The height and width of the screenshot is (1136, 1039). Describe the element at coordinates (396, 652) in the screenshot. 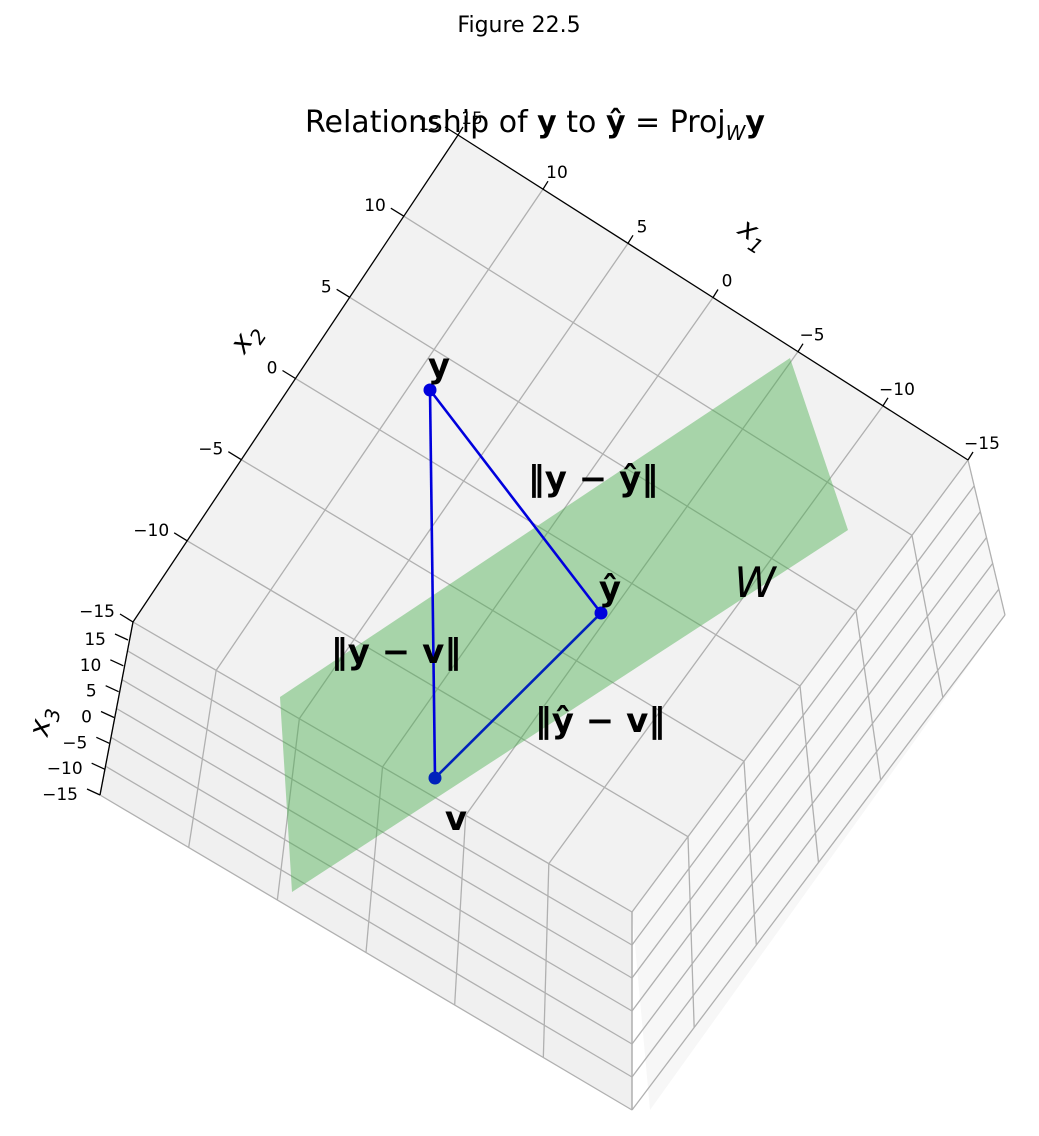

I see `label-norm-y-v: ‖y − v‖` at that location.